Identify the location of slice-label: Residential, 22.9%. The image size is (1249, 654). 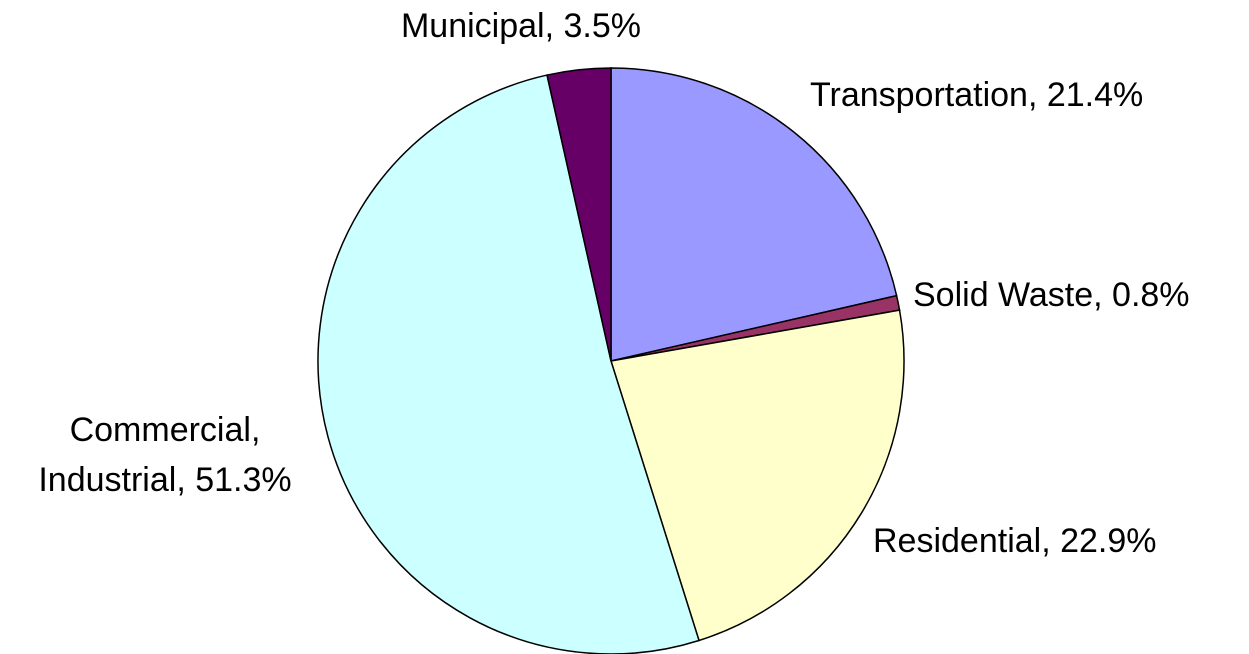
(1015, 541).